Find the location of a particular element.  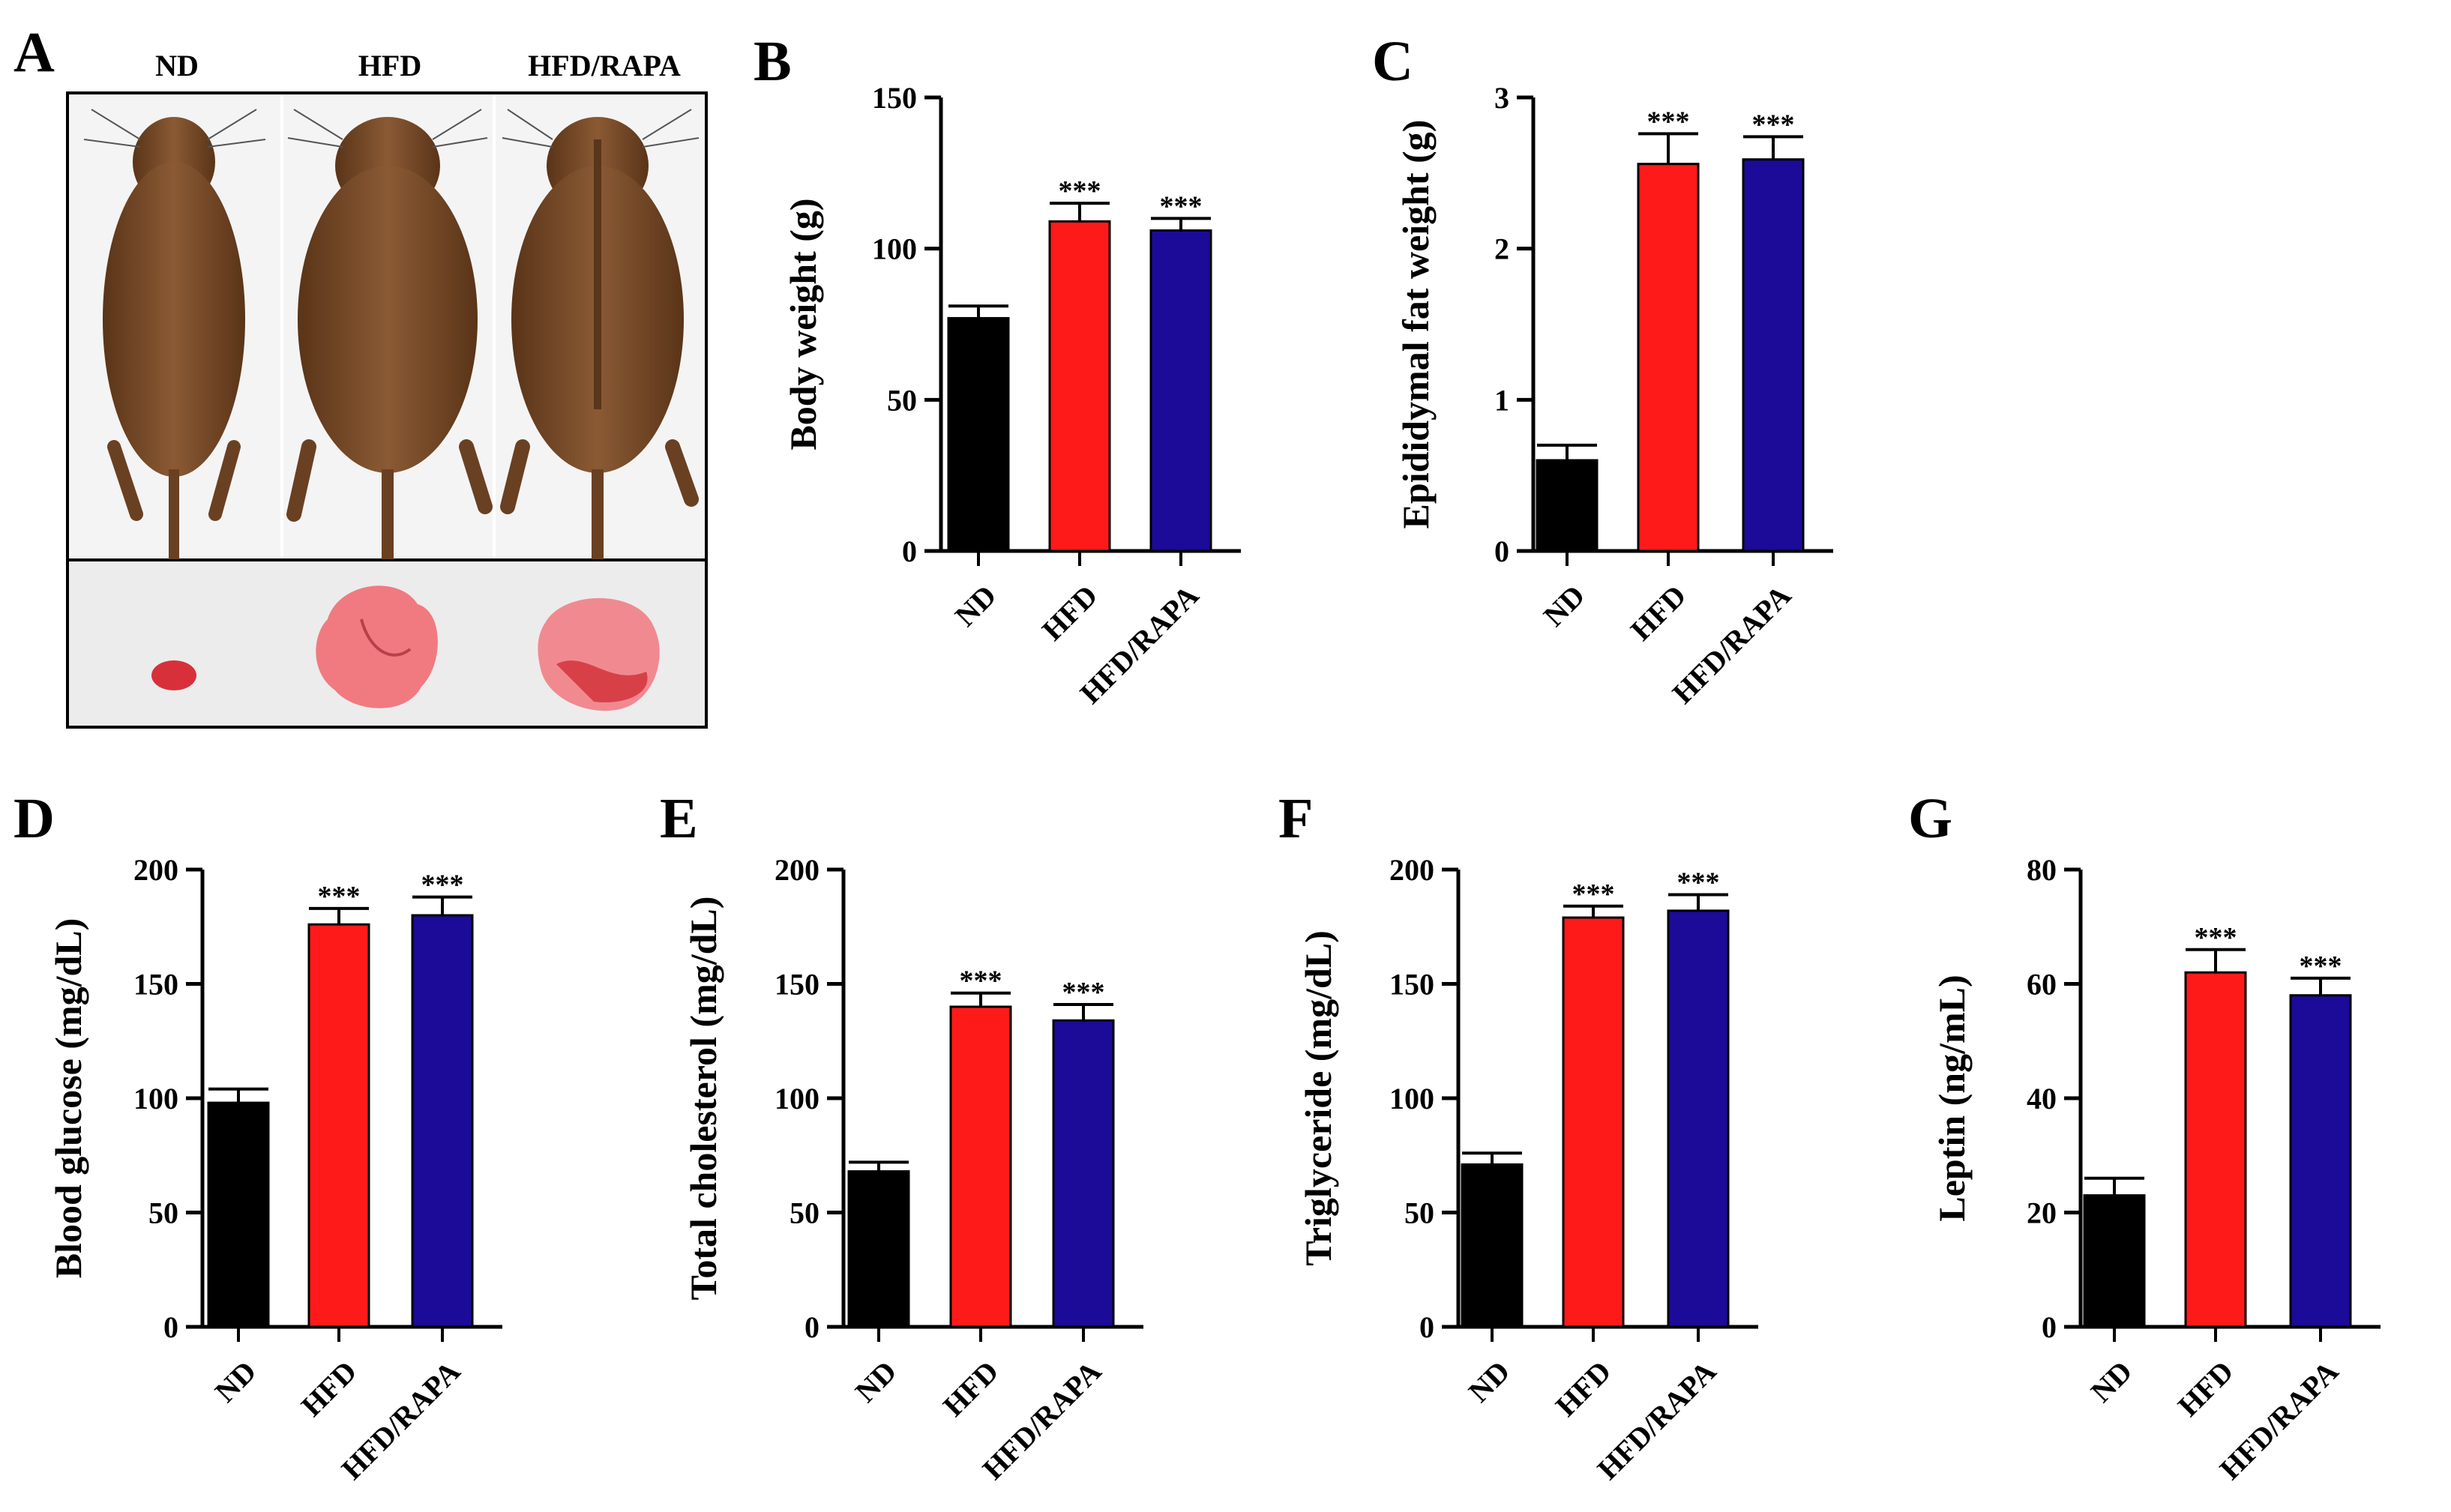

panel-letter-b: B is located at coordinates (773, 61).